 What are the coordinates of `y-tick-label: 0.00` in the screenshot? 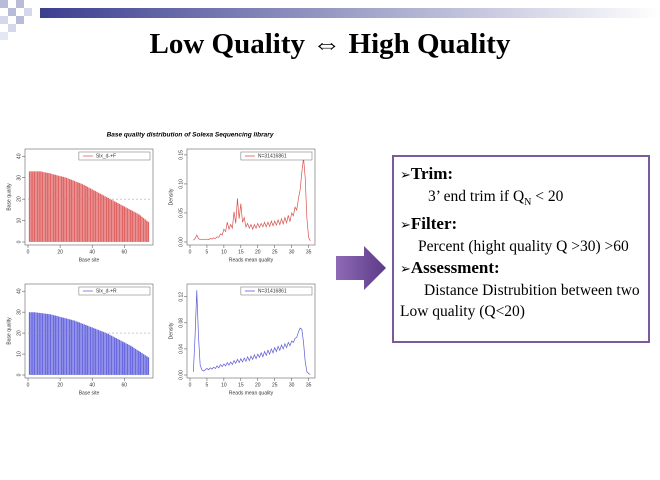 It's located at (181, 375).